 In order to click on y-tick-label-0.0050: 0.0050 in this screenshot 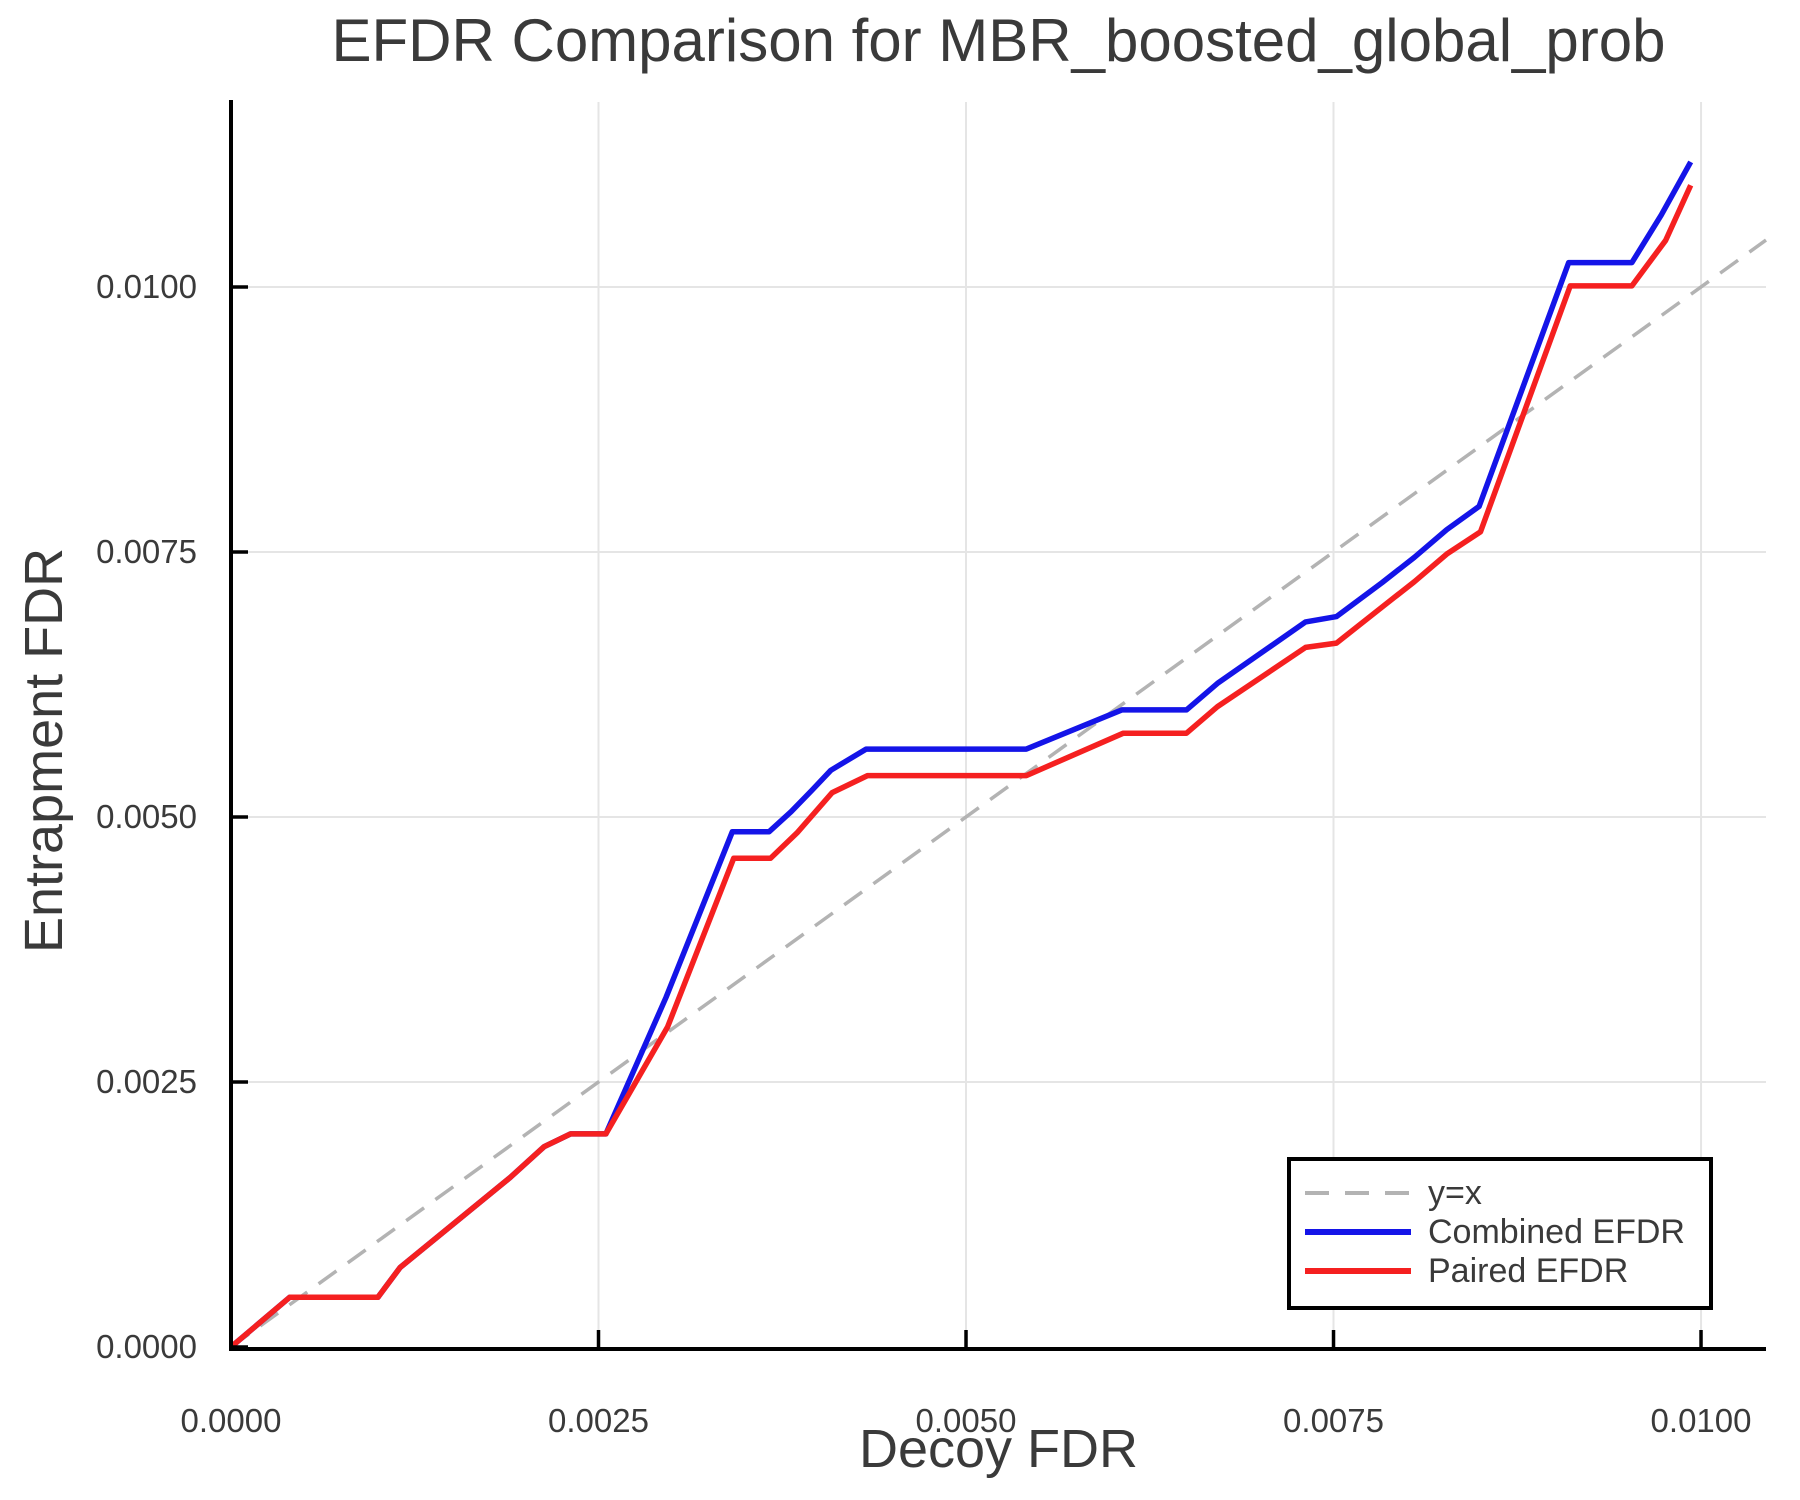, I will do `click(146, 816)`.